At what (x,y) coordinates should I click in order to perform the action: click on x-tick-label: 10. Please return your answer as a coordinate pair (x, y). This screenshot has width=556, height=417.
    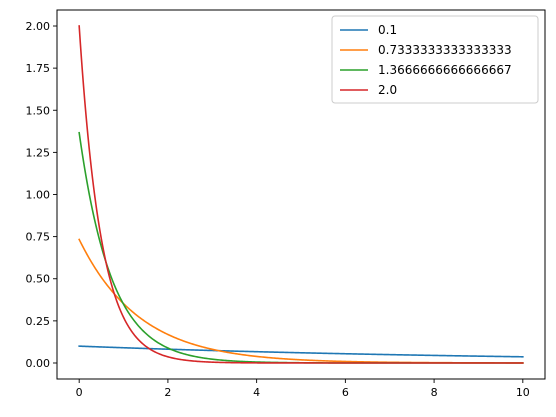
    Looking at the image, I should click on (523, 392).